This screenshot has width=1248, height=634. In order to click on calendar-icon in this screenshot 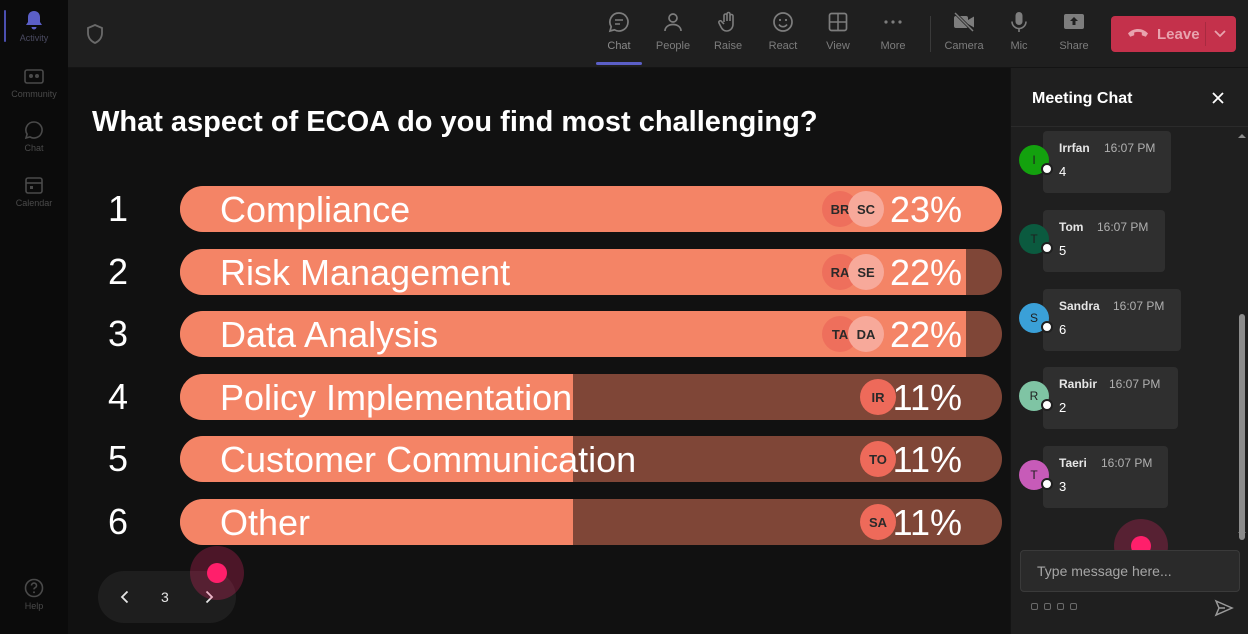, I will do `click(34, 185)`.